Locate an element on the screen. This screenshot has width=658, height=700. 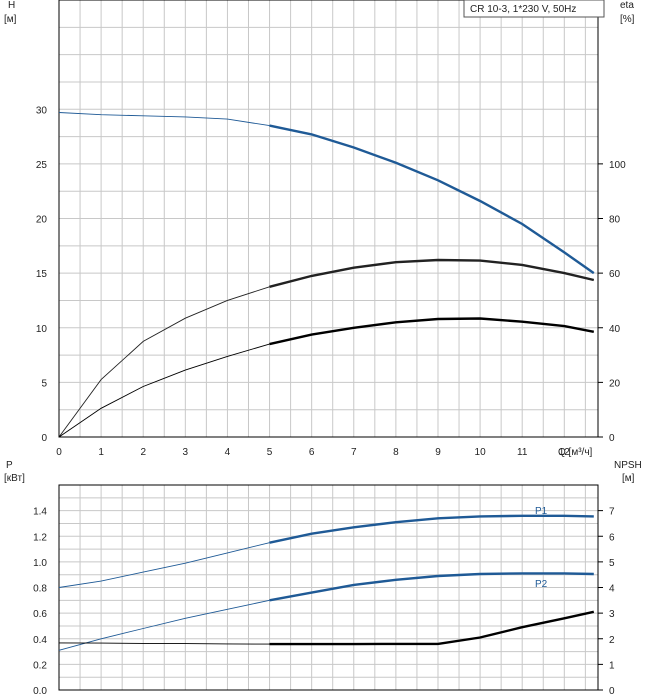
x-tick-label: 11 is located at coordinates (522, 452).